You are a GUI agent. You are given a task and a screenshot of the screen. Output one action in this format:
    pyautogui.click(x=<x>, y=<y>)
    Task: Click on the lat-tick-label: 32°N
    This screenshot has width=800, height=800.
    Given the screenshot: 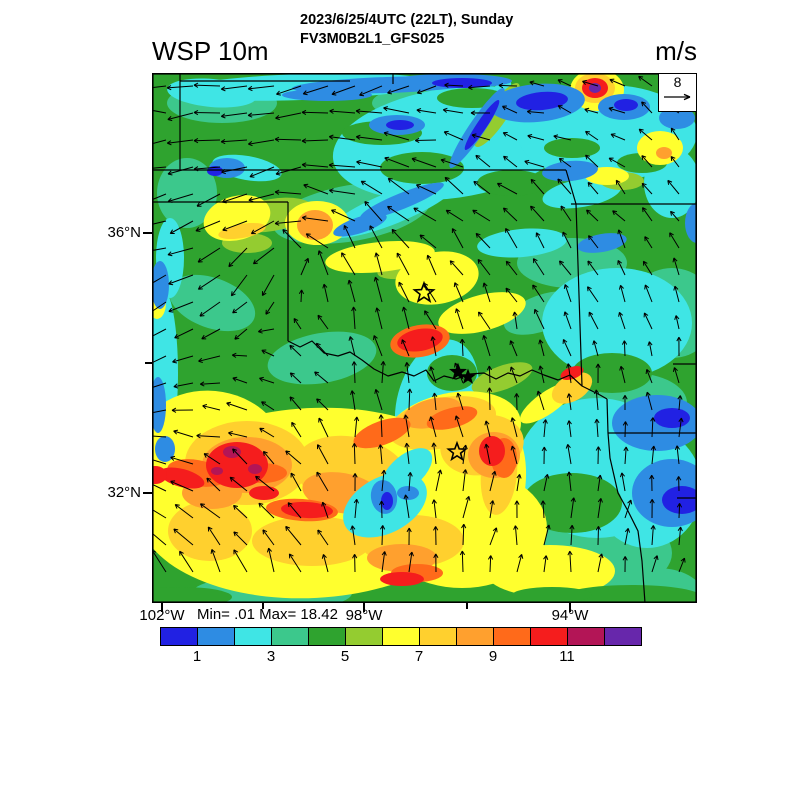 What is the action you would take?
    pyautogui.click(x=124, y=492)
    